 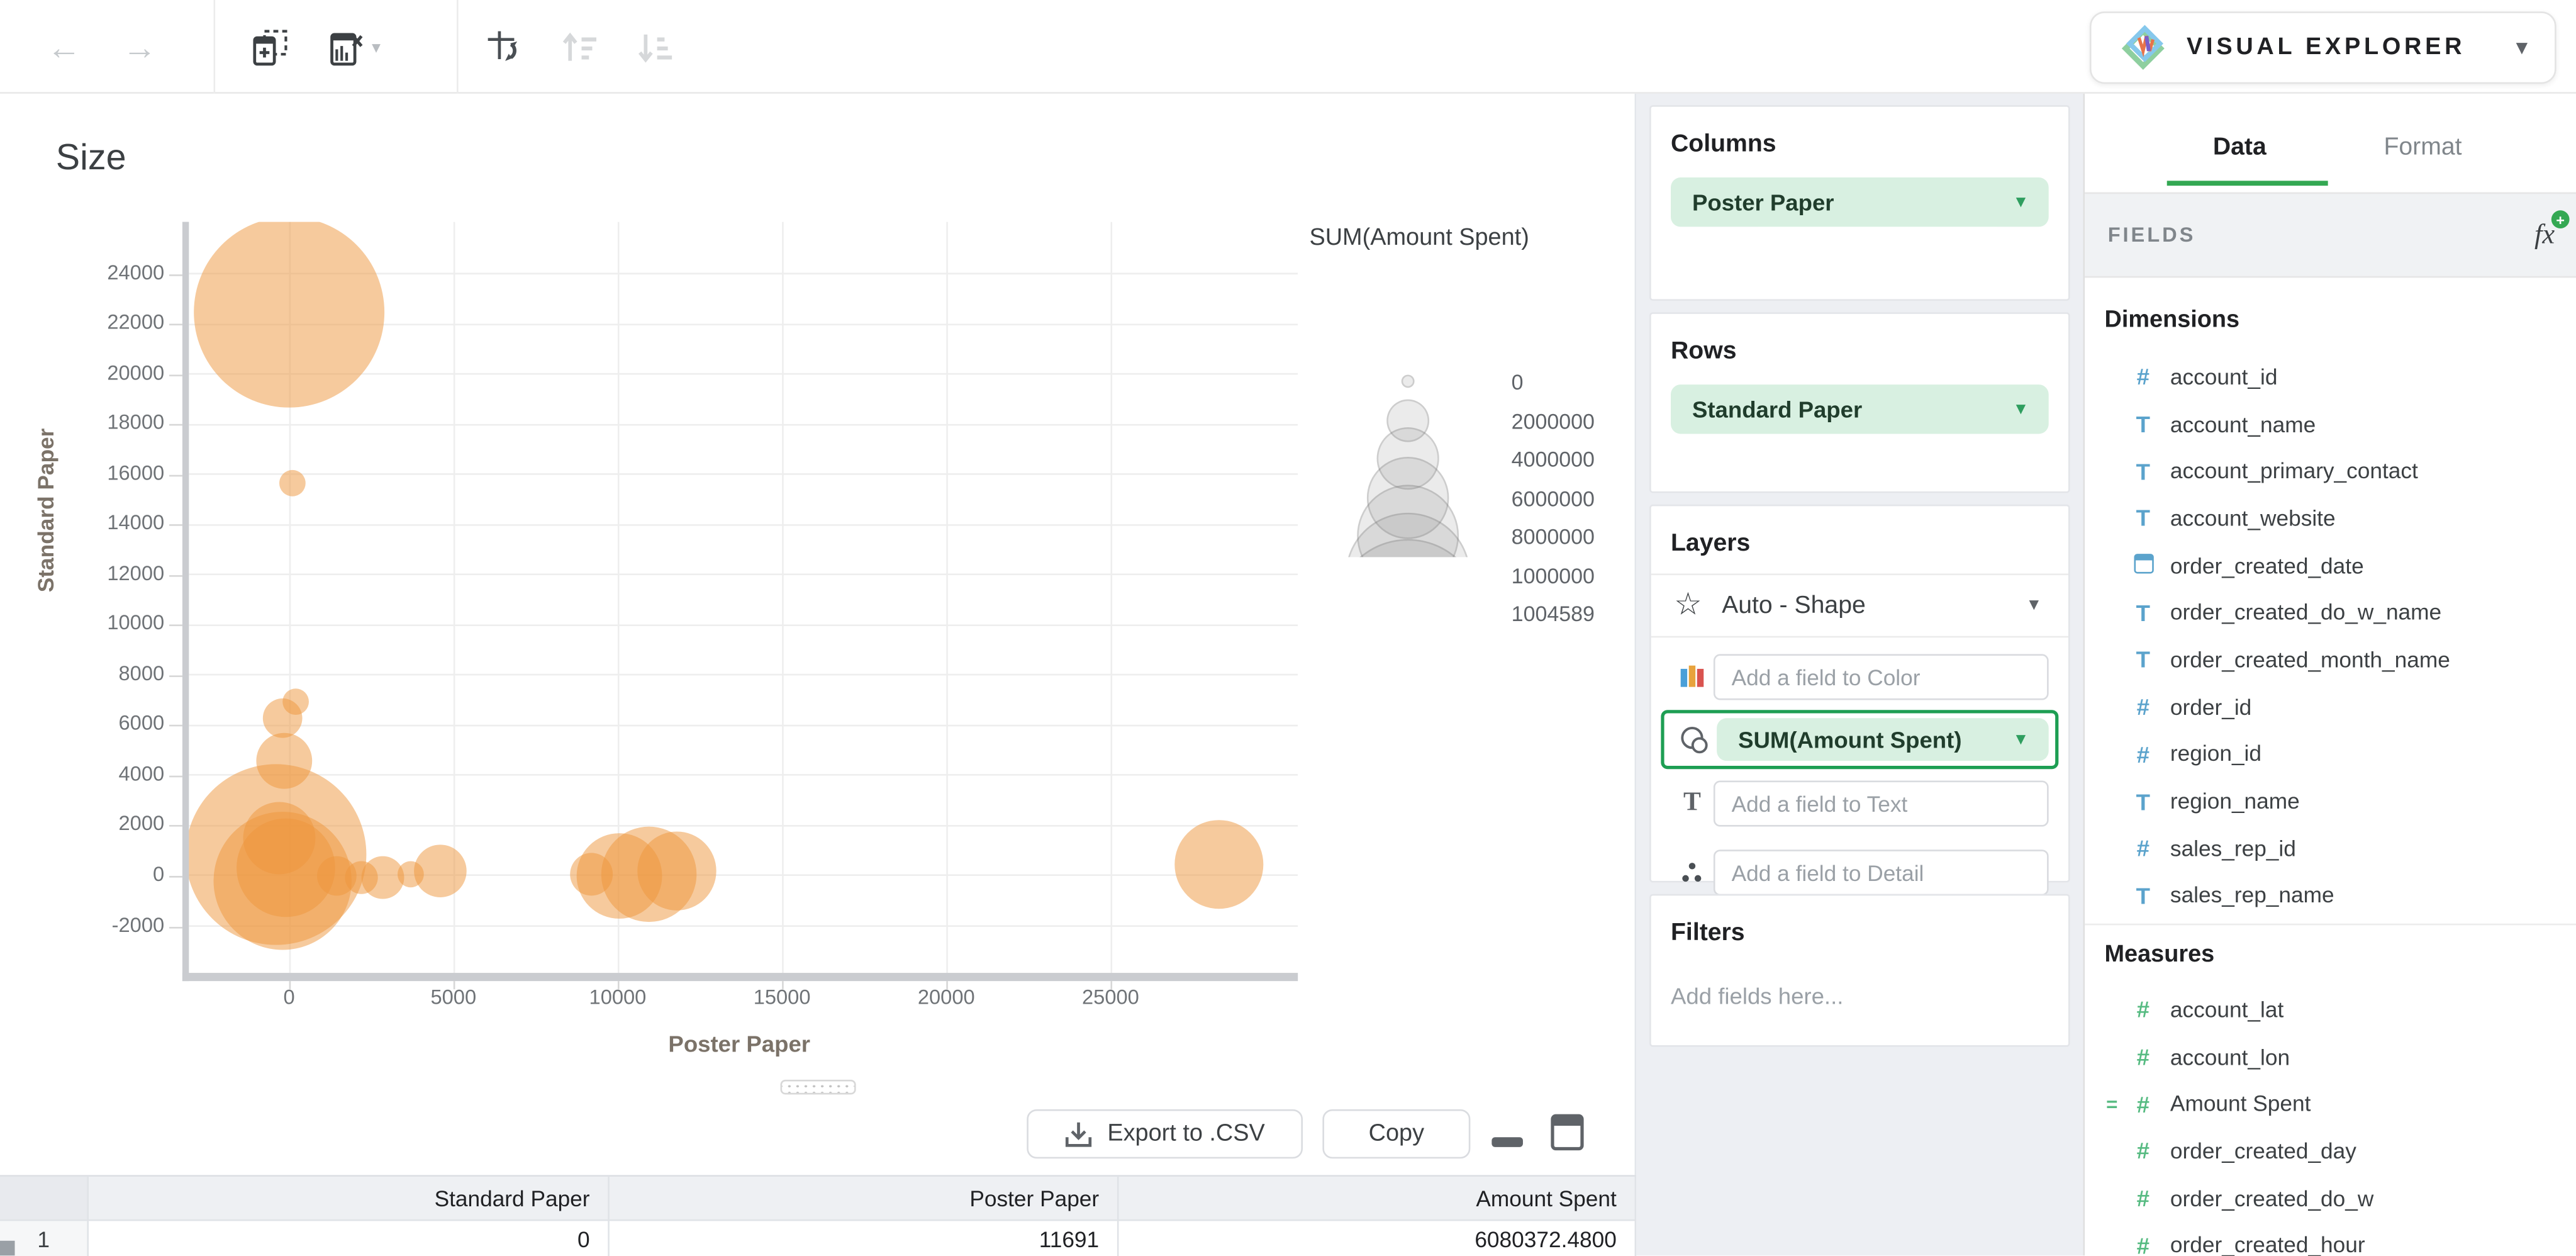 What do you see at coordinates (2522, 48) in the screenshot?
I see `app-switcher-caret-icon: ▼` at bounding box center [2522, 48].